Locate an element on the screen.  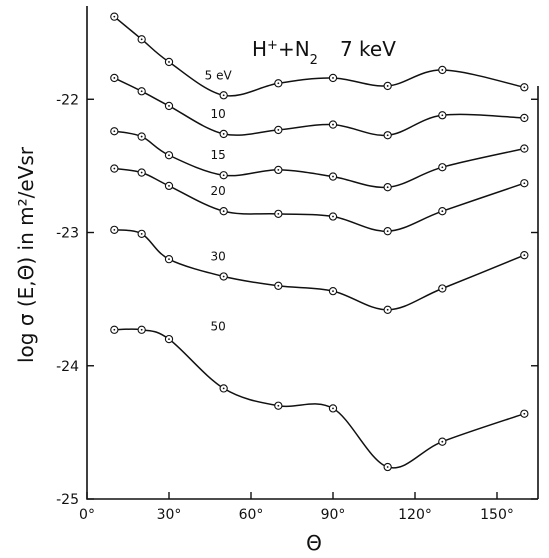
series-label: 5 eV is located at coordinates (219, 75).